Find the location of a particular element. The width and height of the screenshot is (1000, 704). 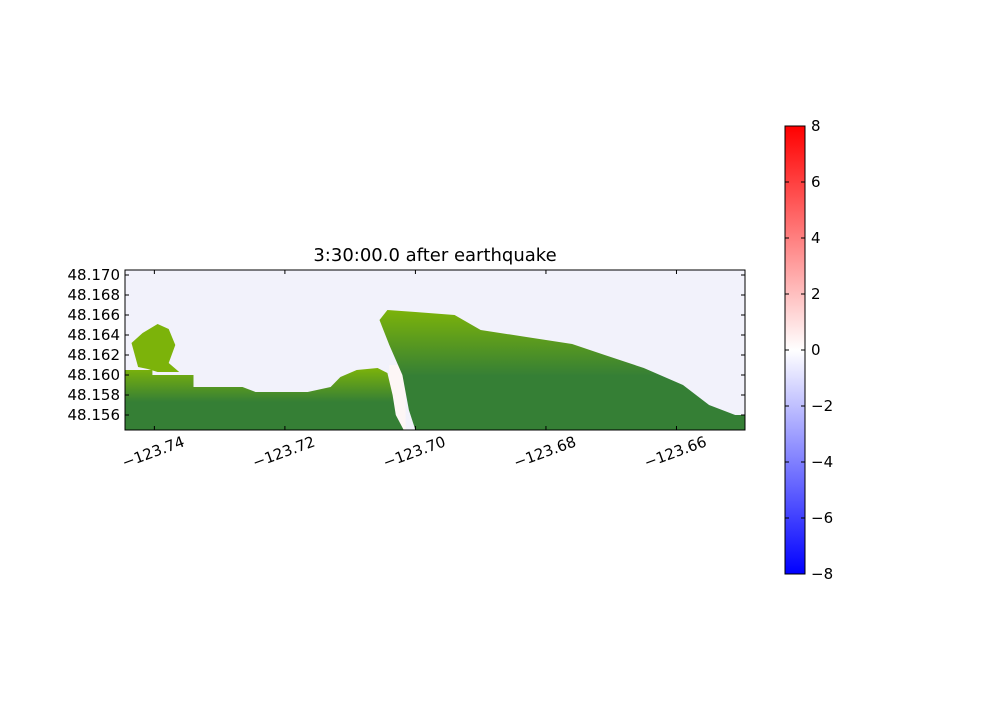

colorbar-tick-label: 0 is located at coordinates (816, 350).